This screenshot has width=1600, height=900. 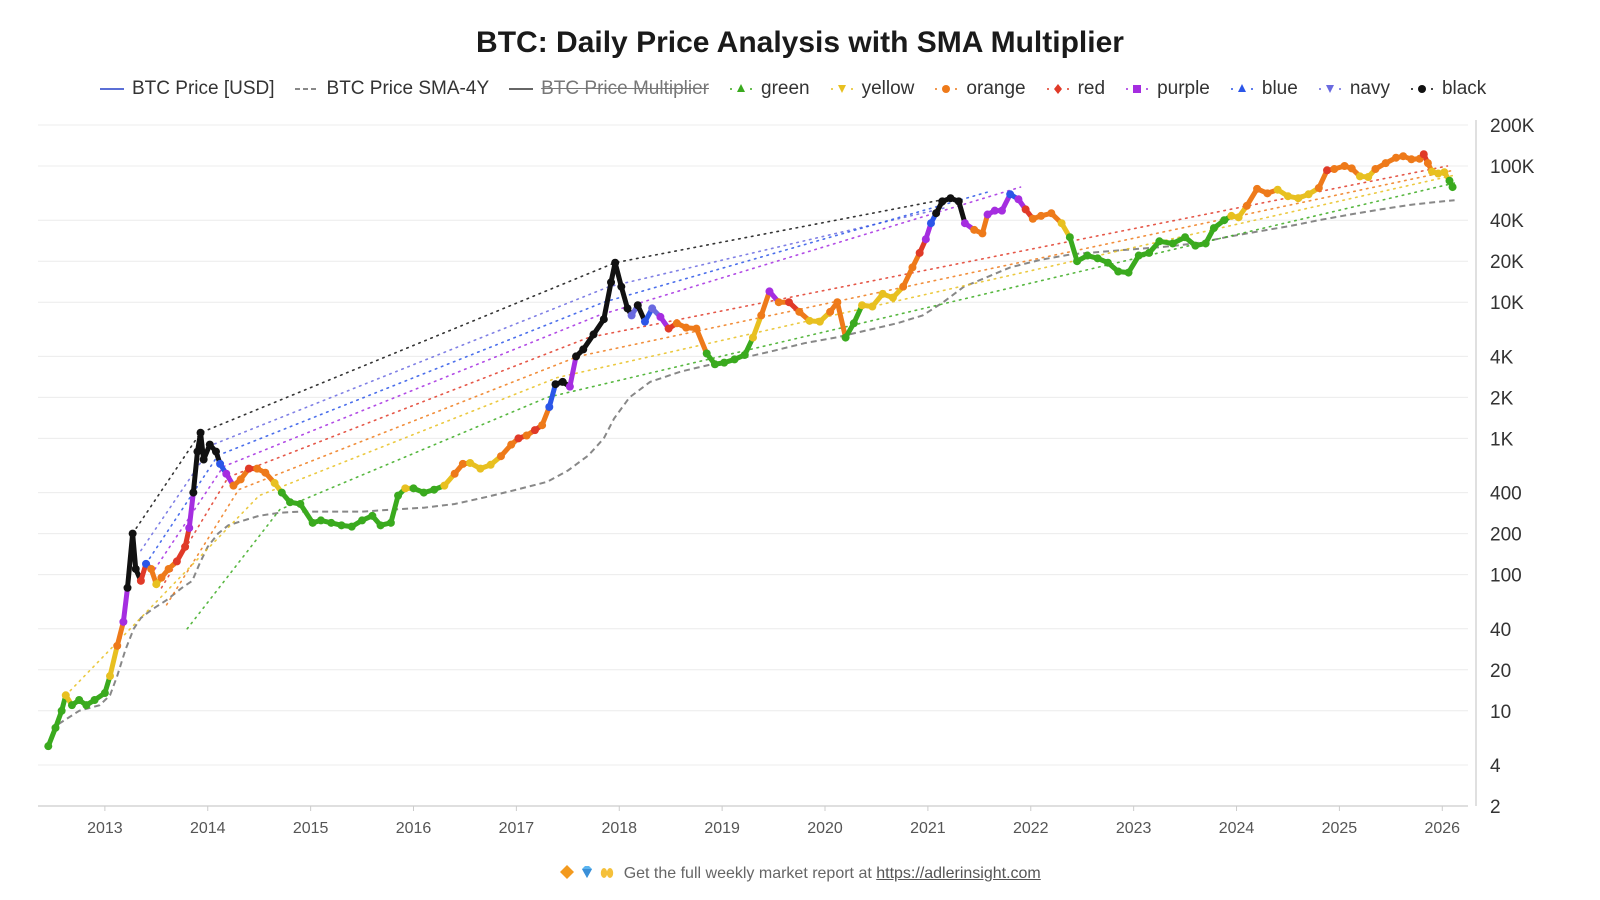 I want to click on legend-item-btc-price-multiplier: BTC Price Multiplier, so click(x=609, y=89).